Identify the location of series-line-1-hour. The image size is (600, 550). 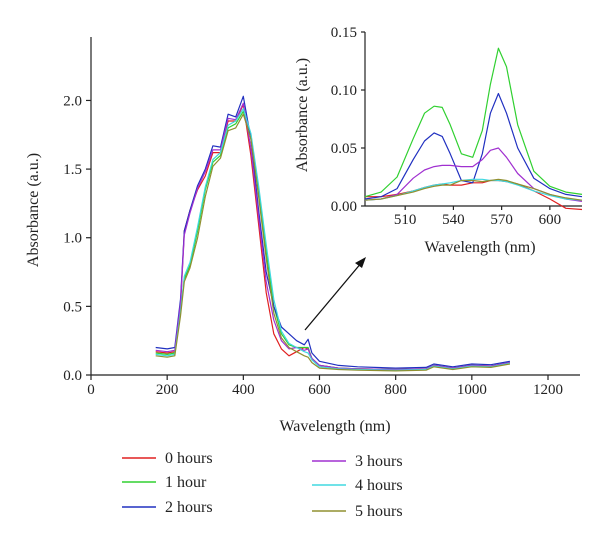
(473, 122).